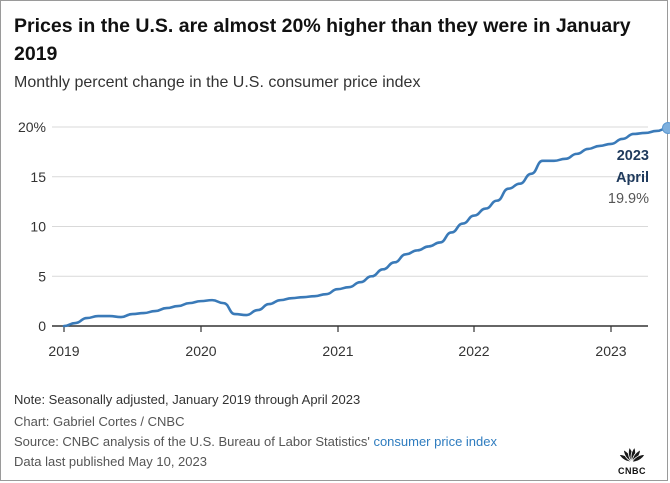 The width and height of the screenshot is (670, 483). I want to click on annotation-month: April, so click(632, 178).